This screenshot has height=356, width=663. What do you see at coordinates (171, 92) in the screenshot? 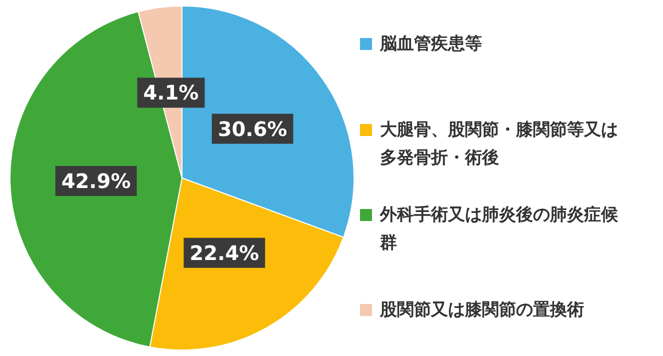
I see `data-label: 4.1%` at bounding box center [171, 92].